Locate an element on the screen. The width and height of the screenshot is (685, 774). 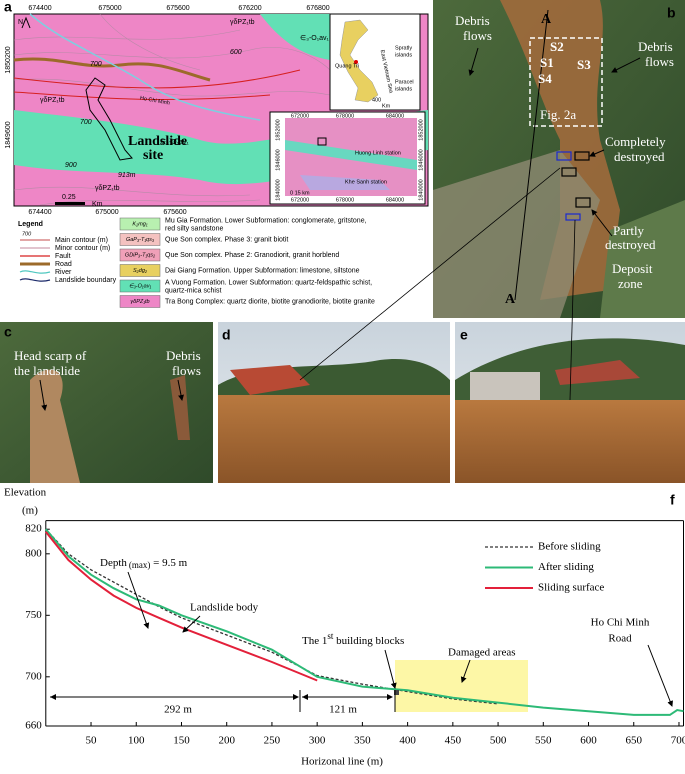
x-tick-label: 250 is located at coordinates (272, 741).